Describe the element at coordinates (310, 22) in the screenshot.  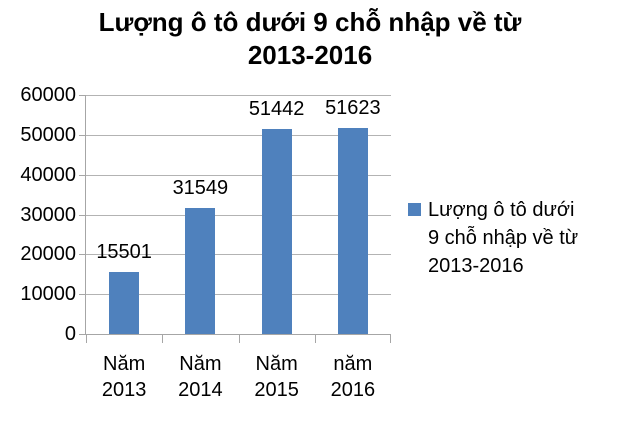
I see `chart-title-line-1: Lượng ô tô dưới 9 chỗ nhập về từ` at that location.